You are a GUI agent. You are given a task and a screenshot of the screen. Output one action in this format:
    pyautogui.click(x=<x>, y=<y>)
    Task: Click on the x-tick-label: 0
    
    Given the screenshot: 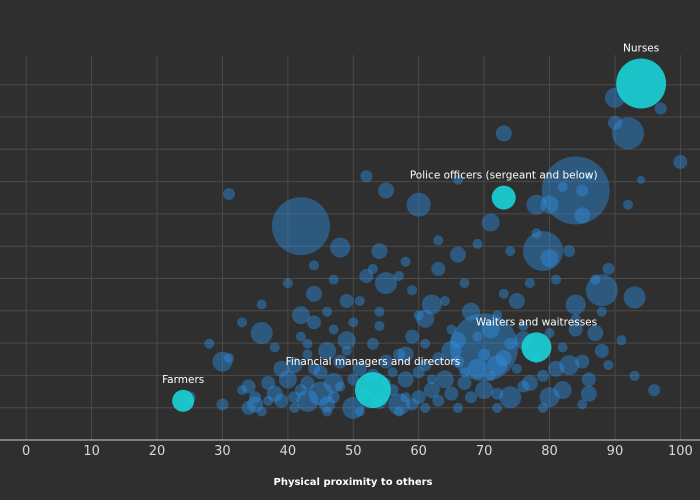 What is the action you would take?
    pyautogui.click(x=26, y=451)
    